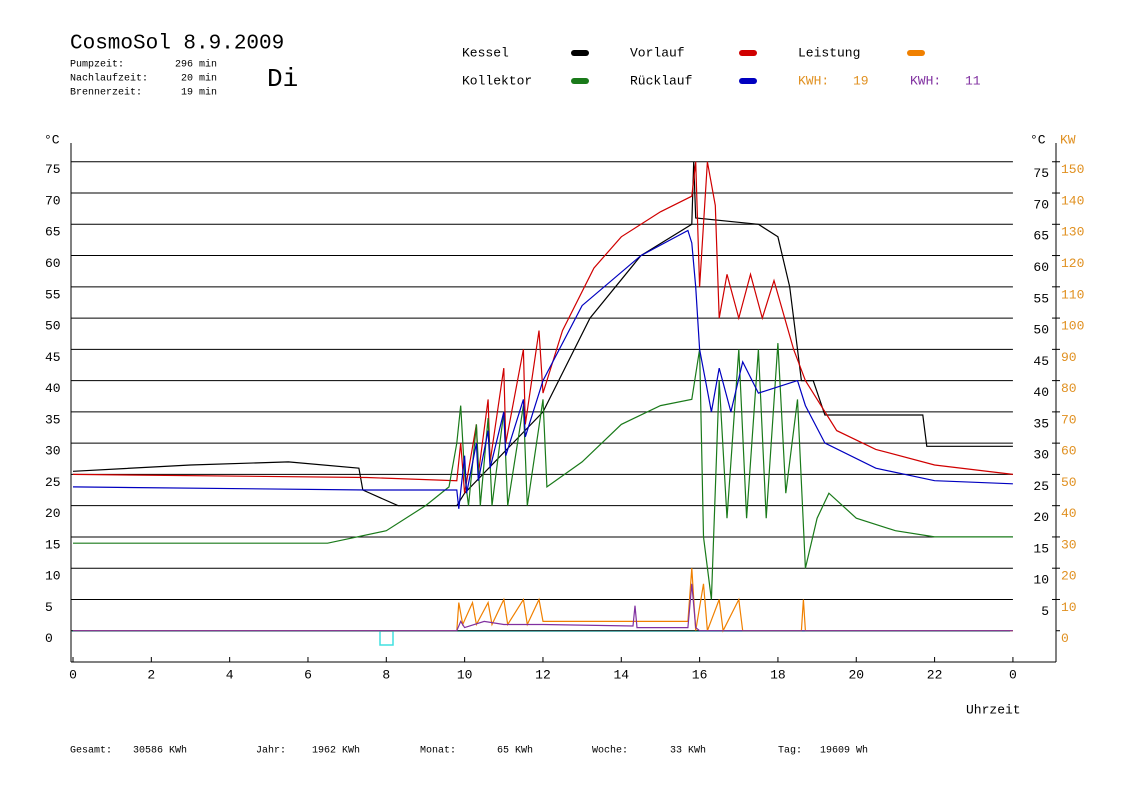  Describe the element at coordinates (1065, 638) in the screenshot. I see `y2-tick-label: 0` at that location.